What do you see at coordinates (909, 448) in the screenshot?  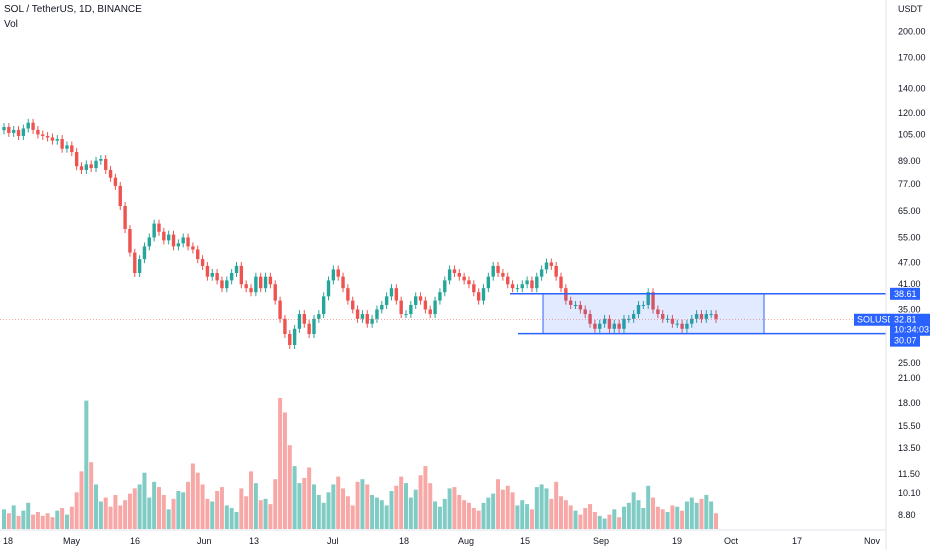 I see `y-tick-label-16: 13.50` at bounding box center [909, 448].